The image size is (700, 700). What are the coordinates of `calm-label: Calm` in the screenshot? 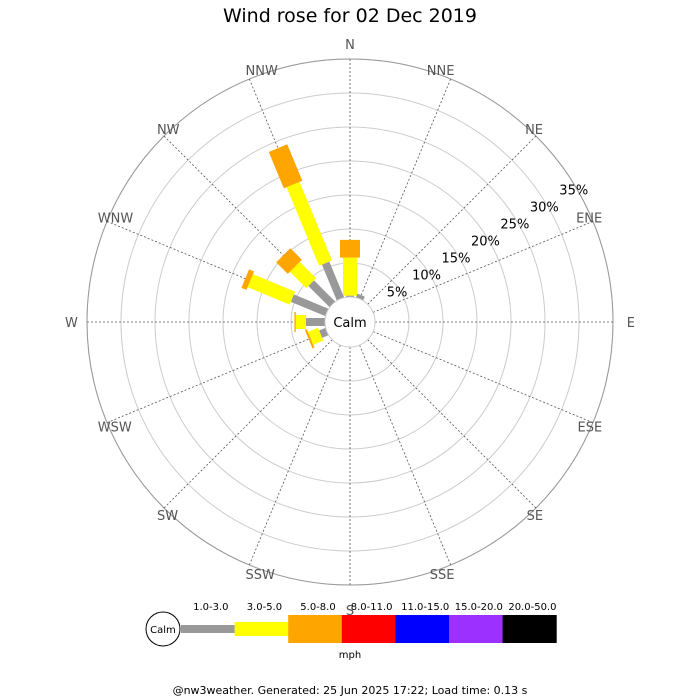 It's located at (349, 323).